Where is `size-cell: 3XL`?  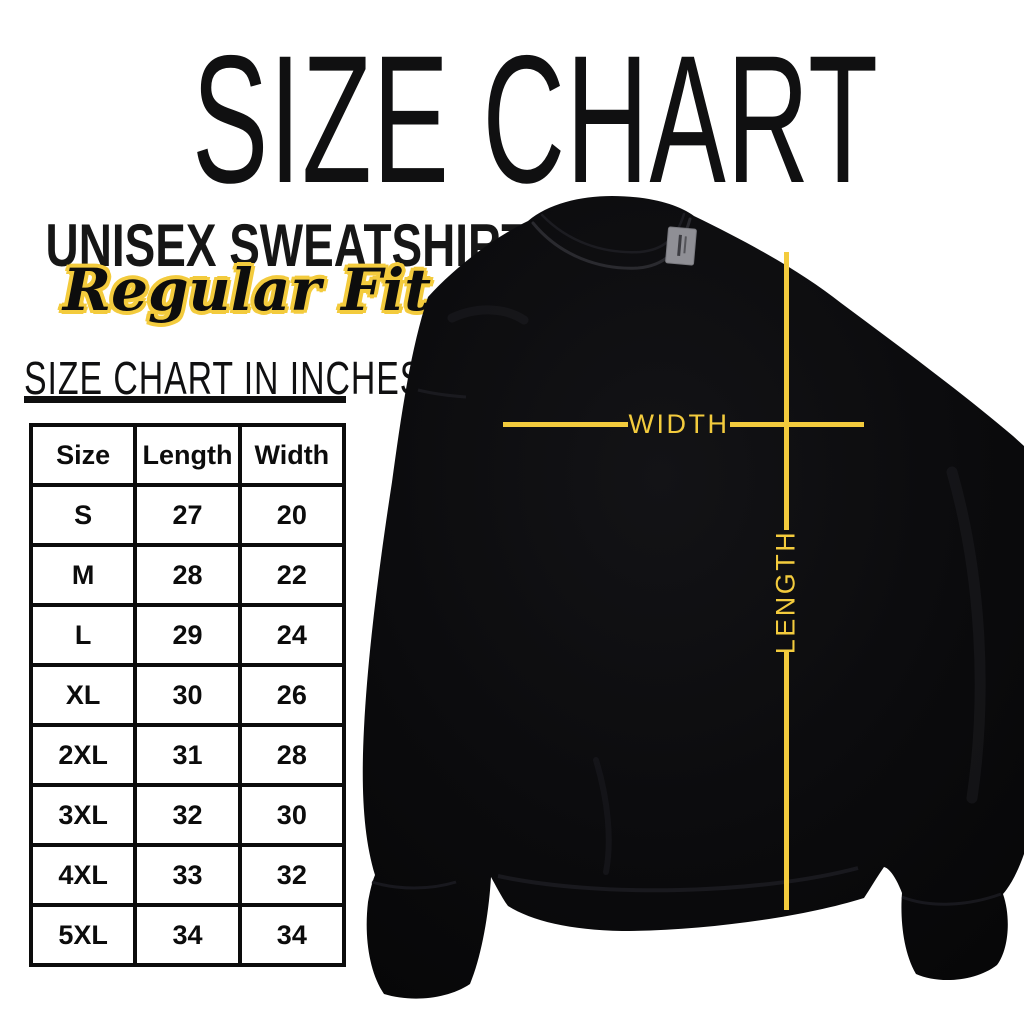 size-cell: 3XL is located at coordinates (83, 815).